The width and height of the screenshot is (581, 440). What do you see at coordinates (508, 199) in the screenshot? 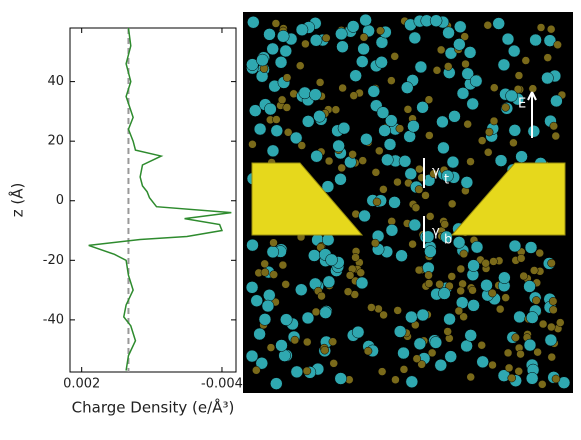
I see `electrode` at bounding box center [508, 199].